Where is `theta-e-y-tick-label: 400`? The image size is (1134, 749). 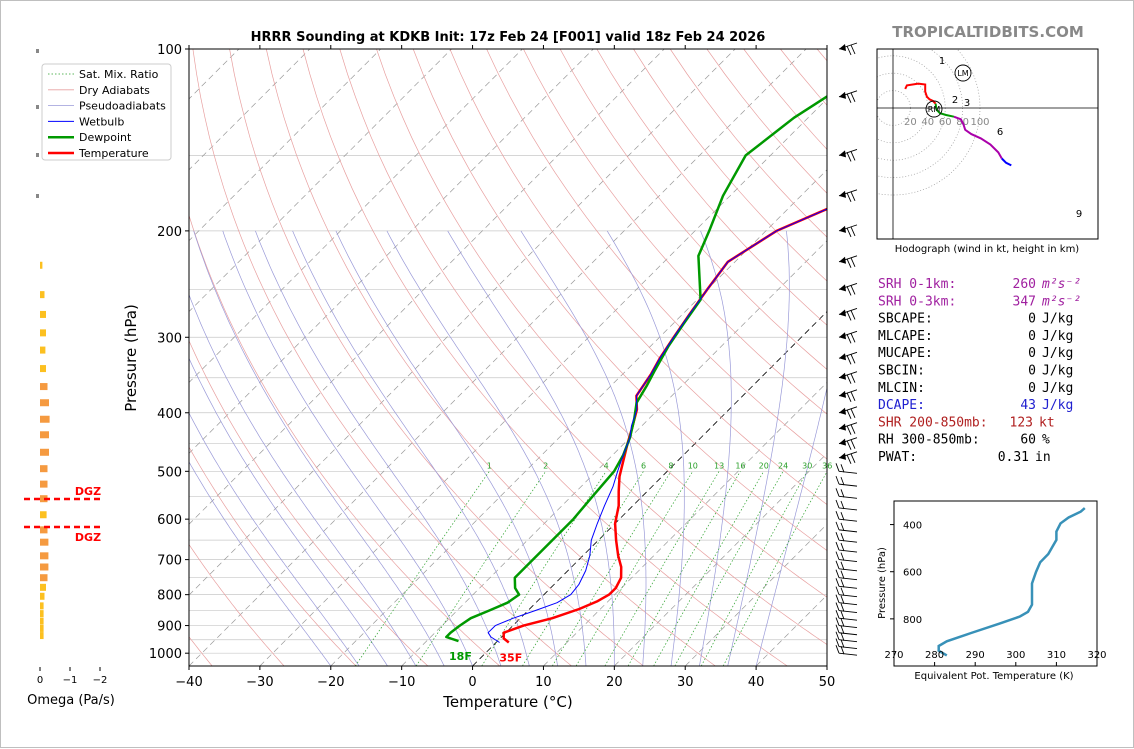
theta-e-y-tick-label: 400 is located at coordinates (912, 526).